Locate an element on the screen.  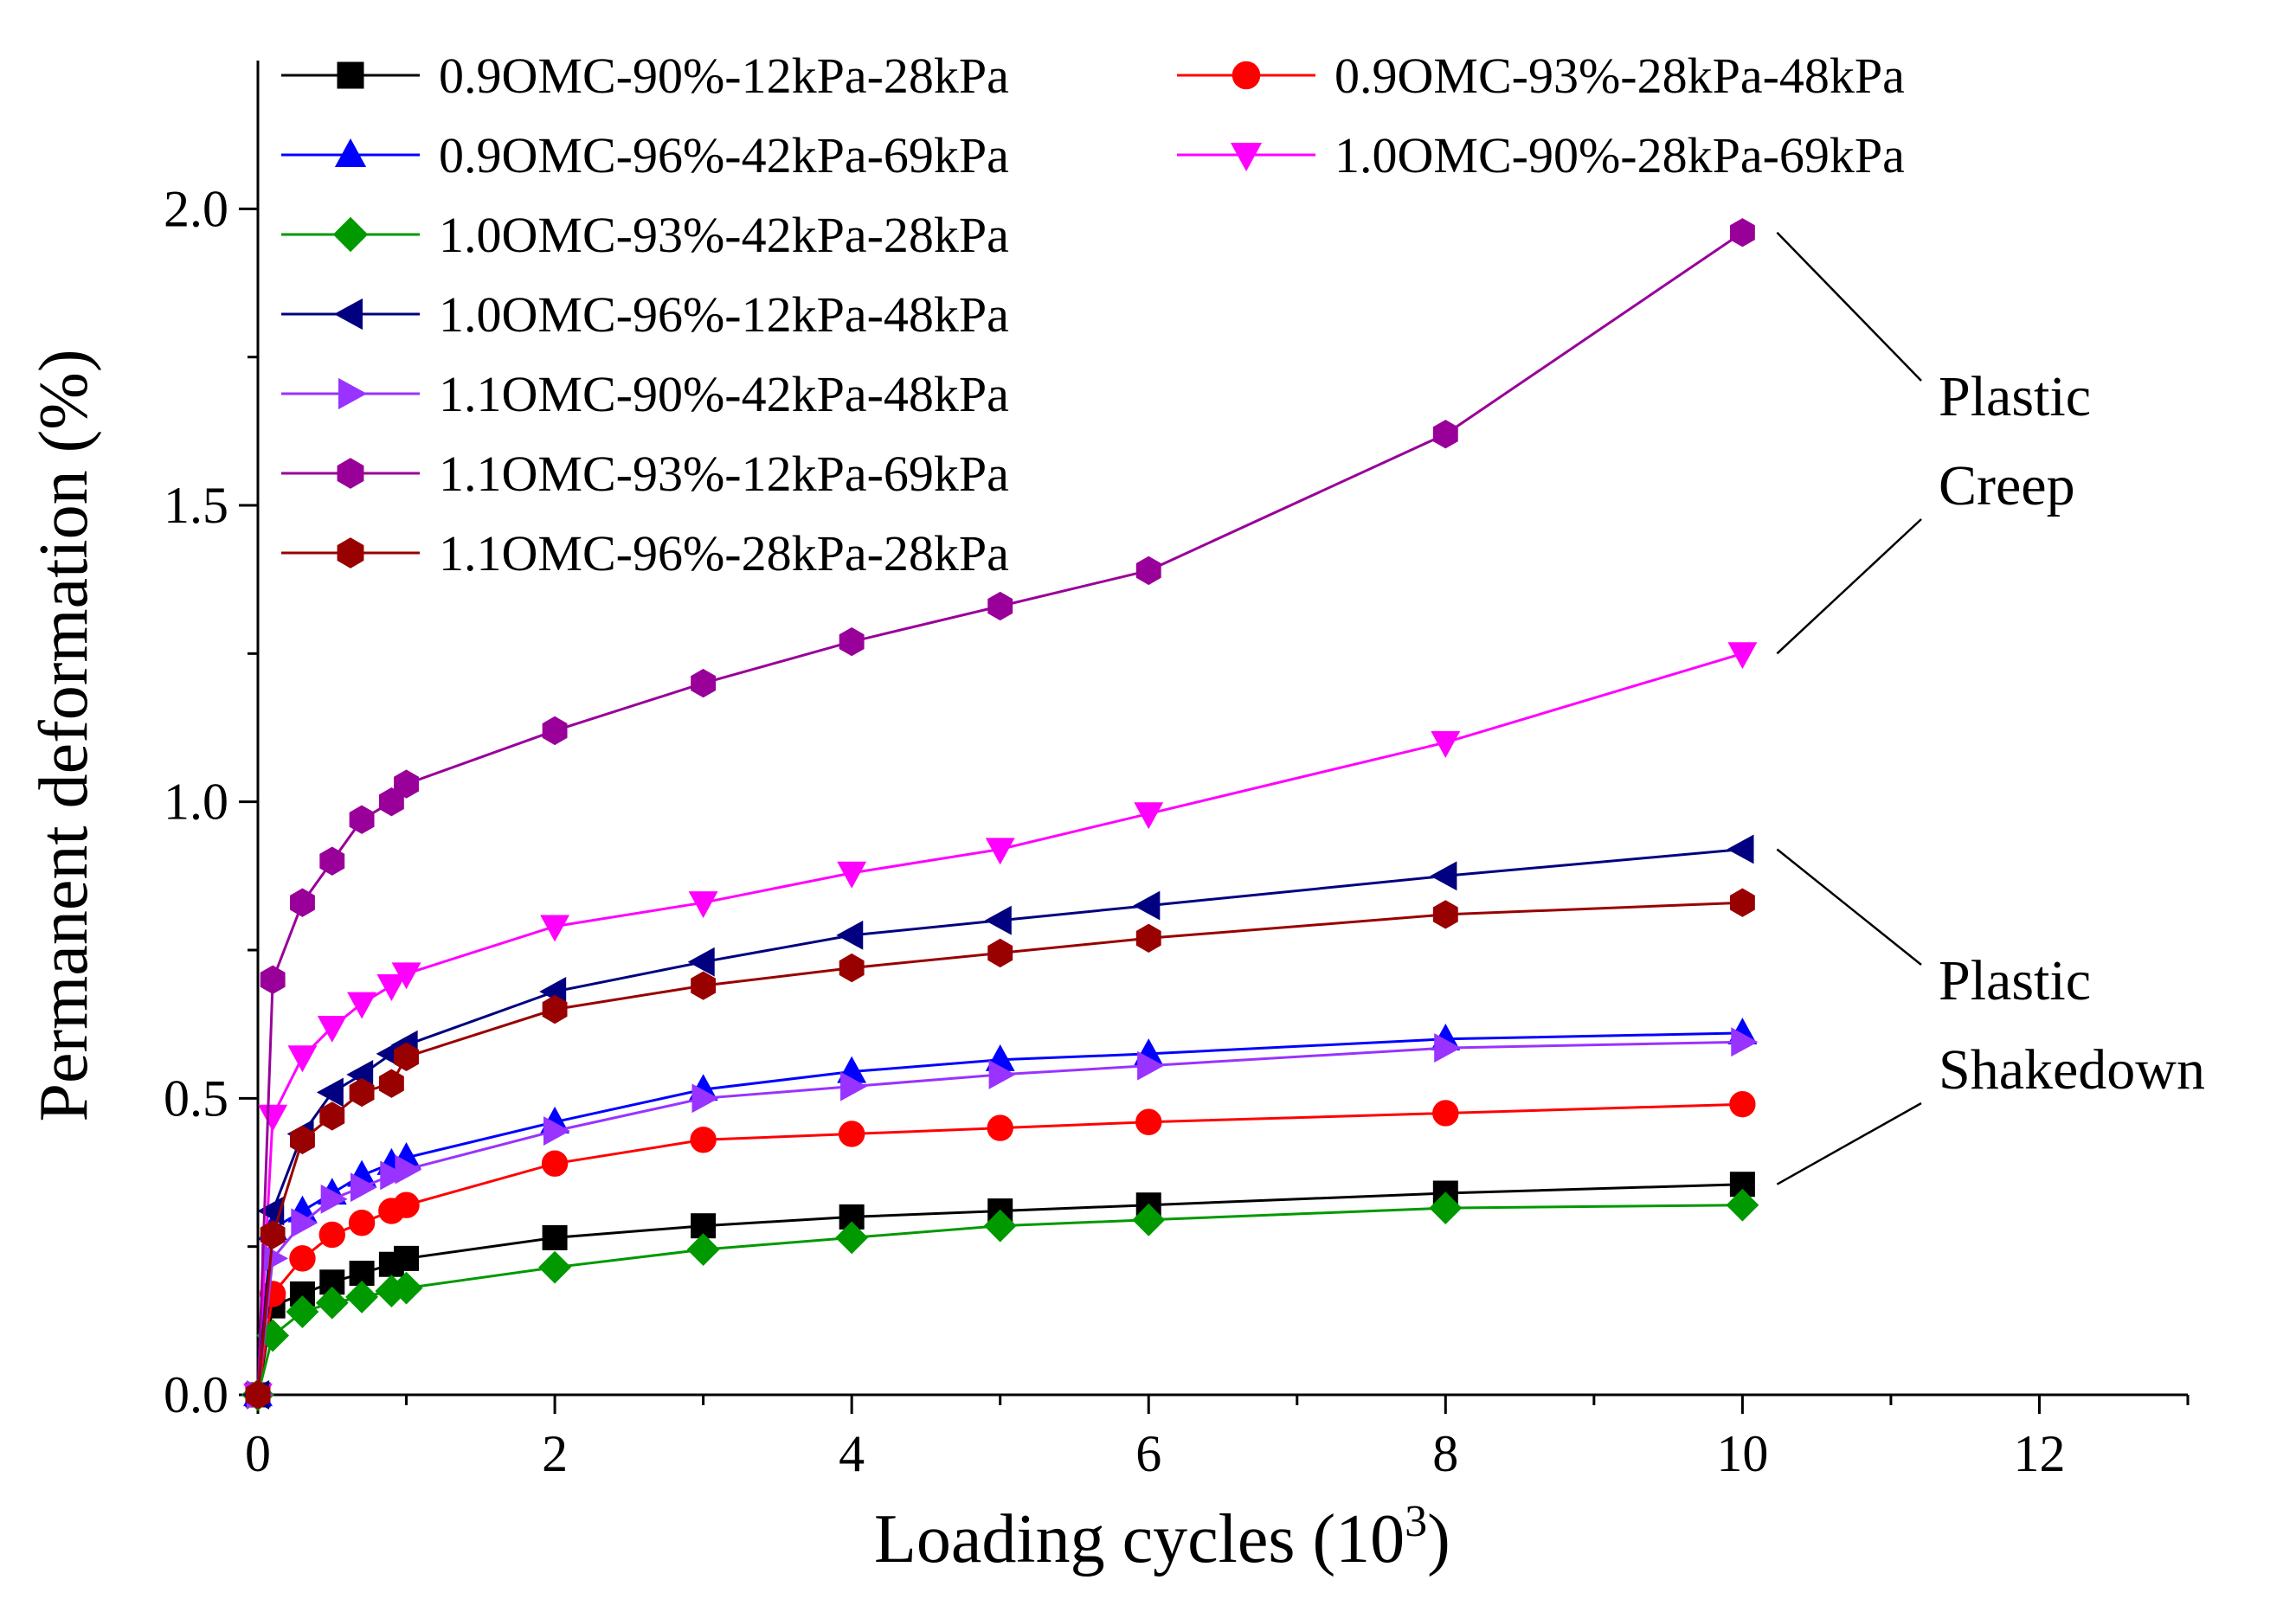
x-axis-title: Loading cycles (103) is located at coordinates (1162, 1537).